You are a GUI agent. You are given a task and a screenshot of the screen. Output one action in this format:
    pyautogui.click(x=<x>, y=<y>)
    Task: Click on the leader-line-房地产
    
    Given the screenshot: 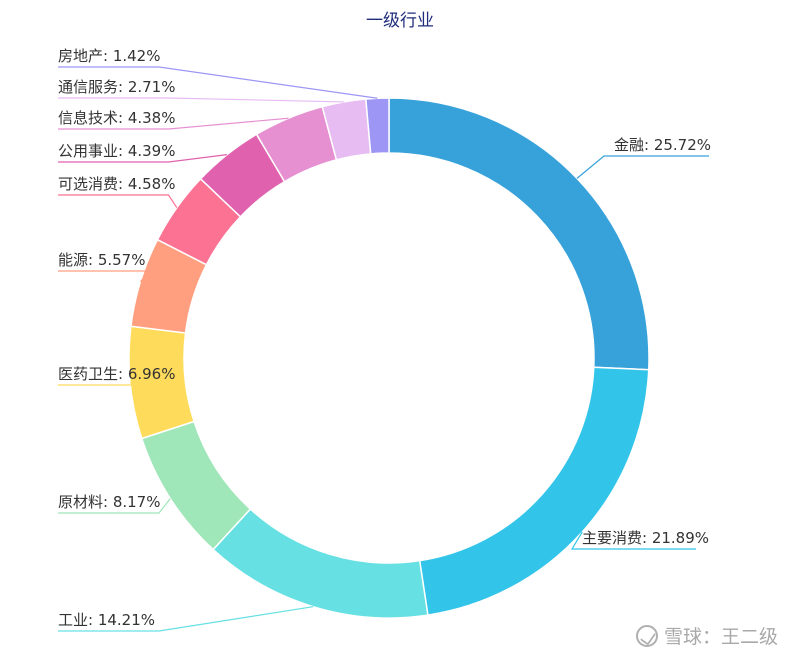 What is the action you would take?
    pyautogui.click(x=218, y=82)
    